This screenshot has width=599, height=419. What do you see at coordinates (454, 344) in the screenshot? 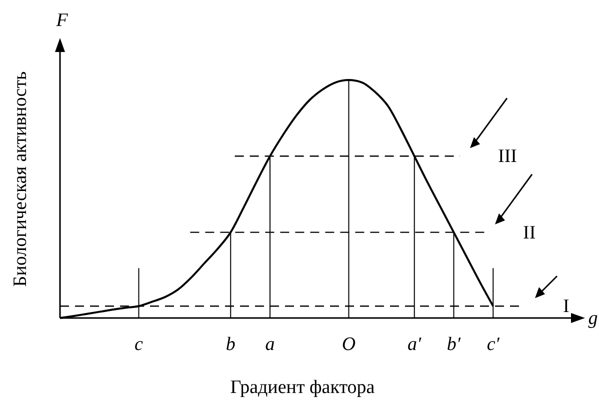
I see `x-tick-label: b′` at bounding box center [454, 344].